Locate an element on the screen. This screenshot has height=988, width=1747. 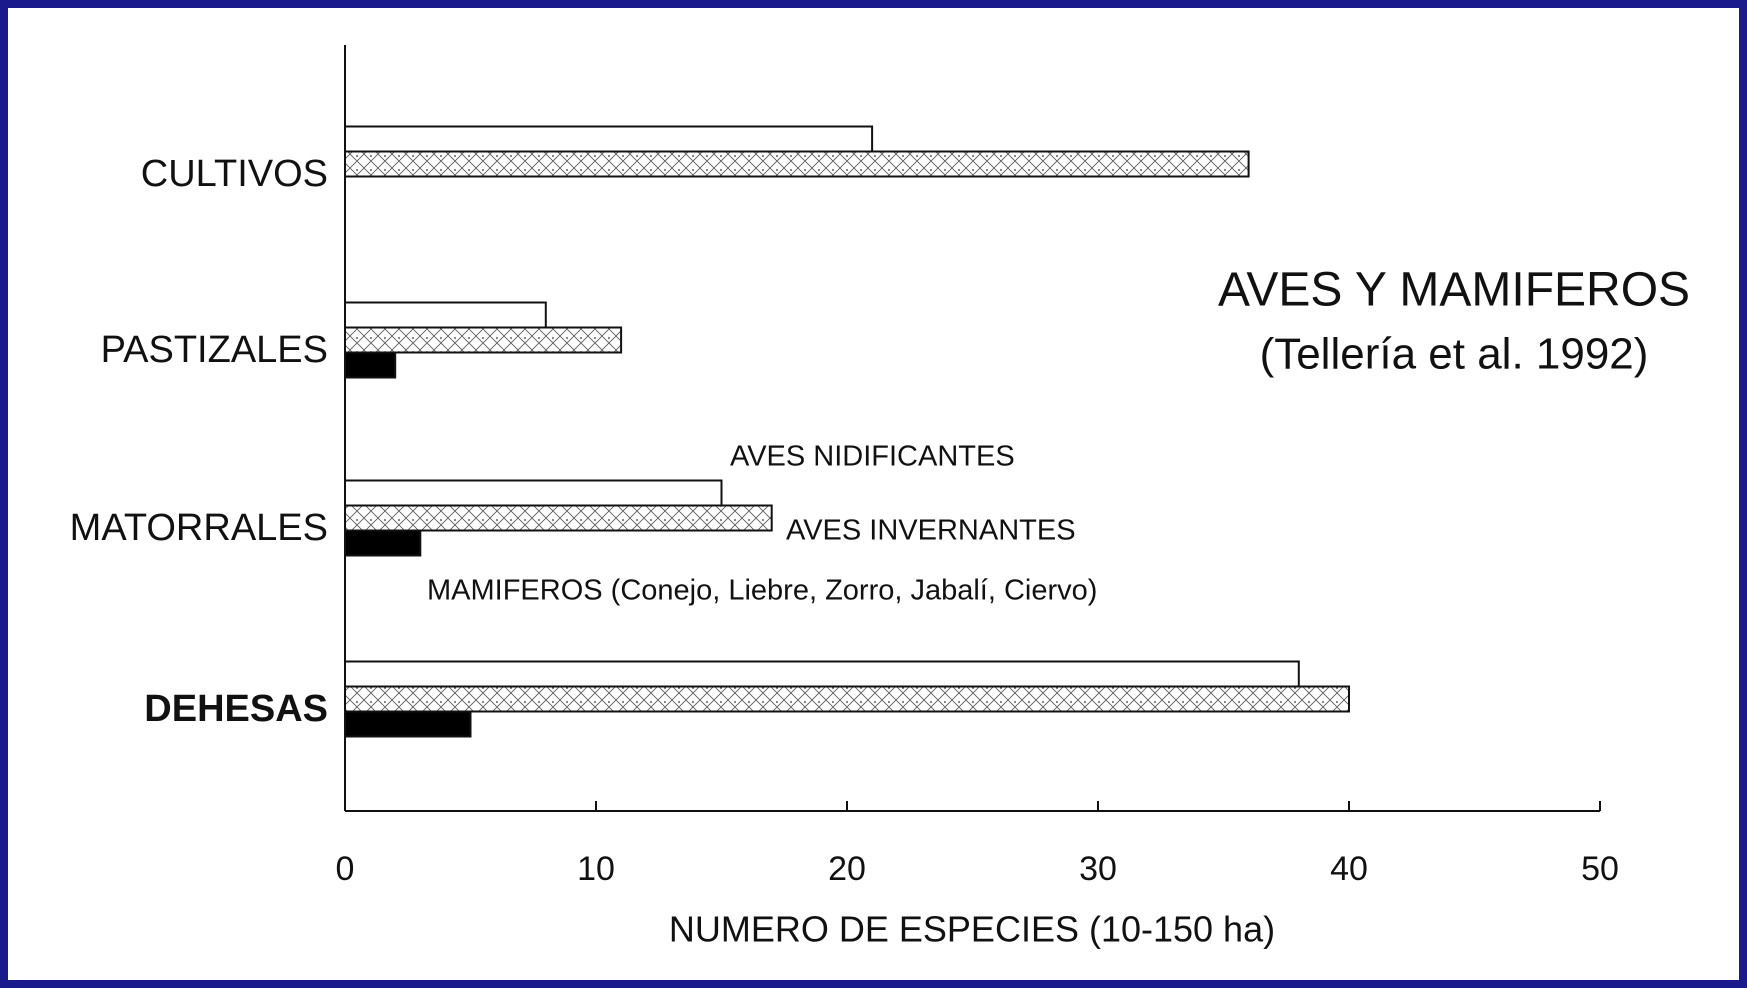
x-tick-label: 40 is located at coordinates (1349, 869).